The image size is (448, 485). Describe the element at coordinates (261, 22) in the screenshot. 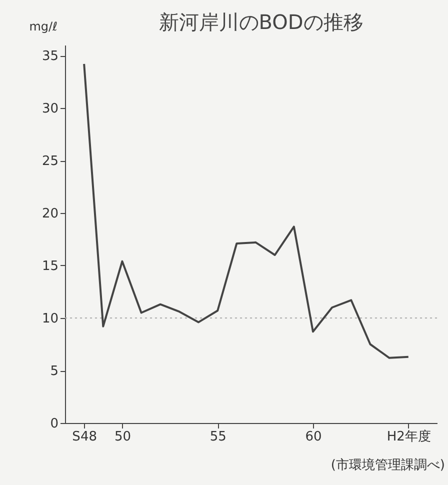

I see `chart-title: 新河岸川のBODの推移` at that location.